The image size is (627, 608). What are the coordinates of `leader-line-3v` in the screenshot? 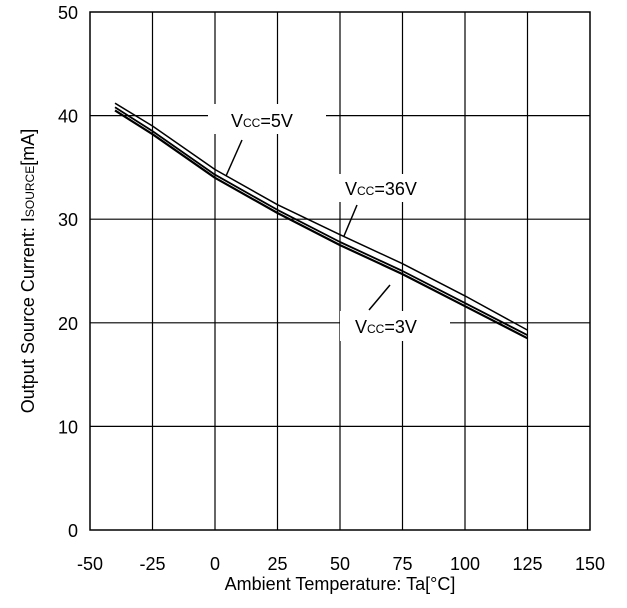 It's located at (379, 297).